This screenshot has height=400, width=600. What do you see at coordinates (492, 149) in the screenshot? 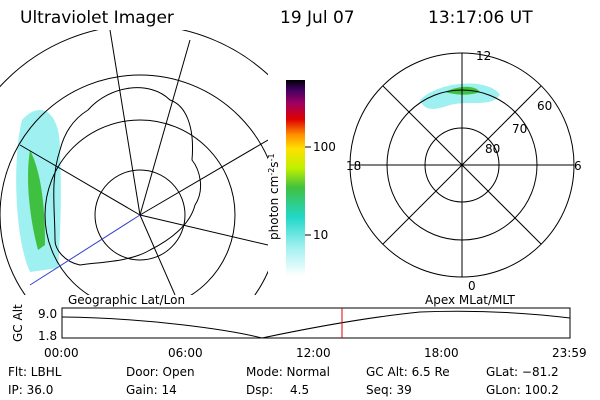
I see `lat-label: 80` at bounding box center [492, 149].